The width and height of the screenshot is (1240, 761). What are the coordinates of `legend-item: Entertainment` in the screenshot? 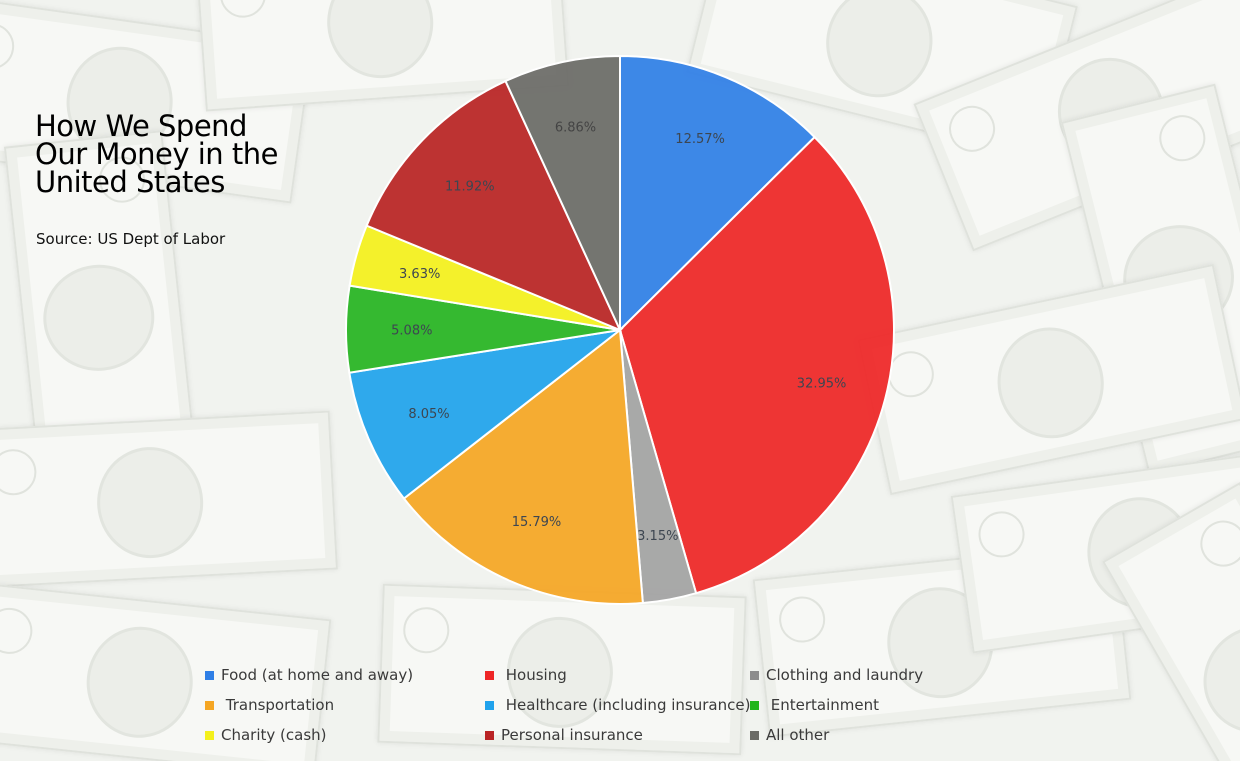 It's located at (857, 705).